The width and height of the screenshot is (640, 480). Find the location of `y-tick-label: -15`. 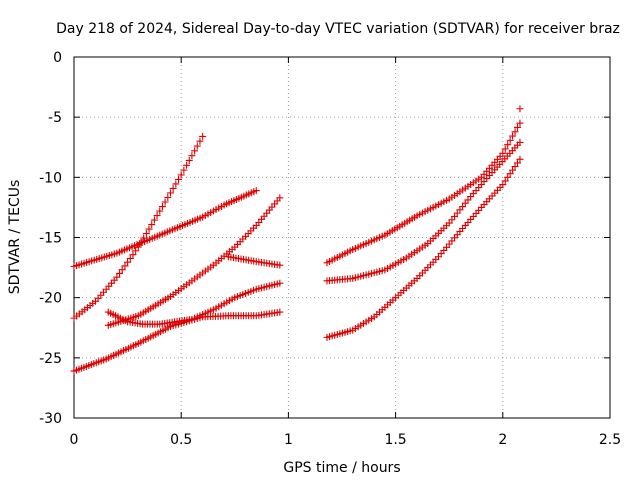

y-tick-label: -15 is located at coordinates (50, 239).